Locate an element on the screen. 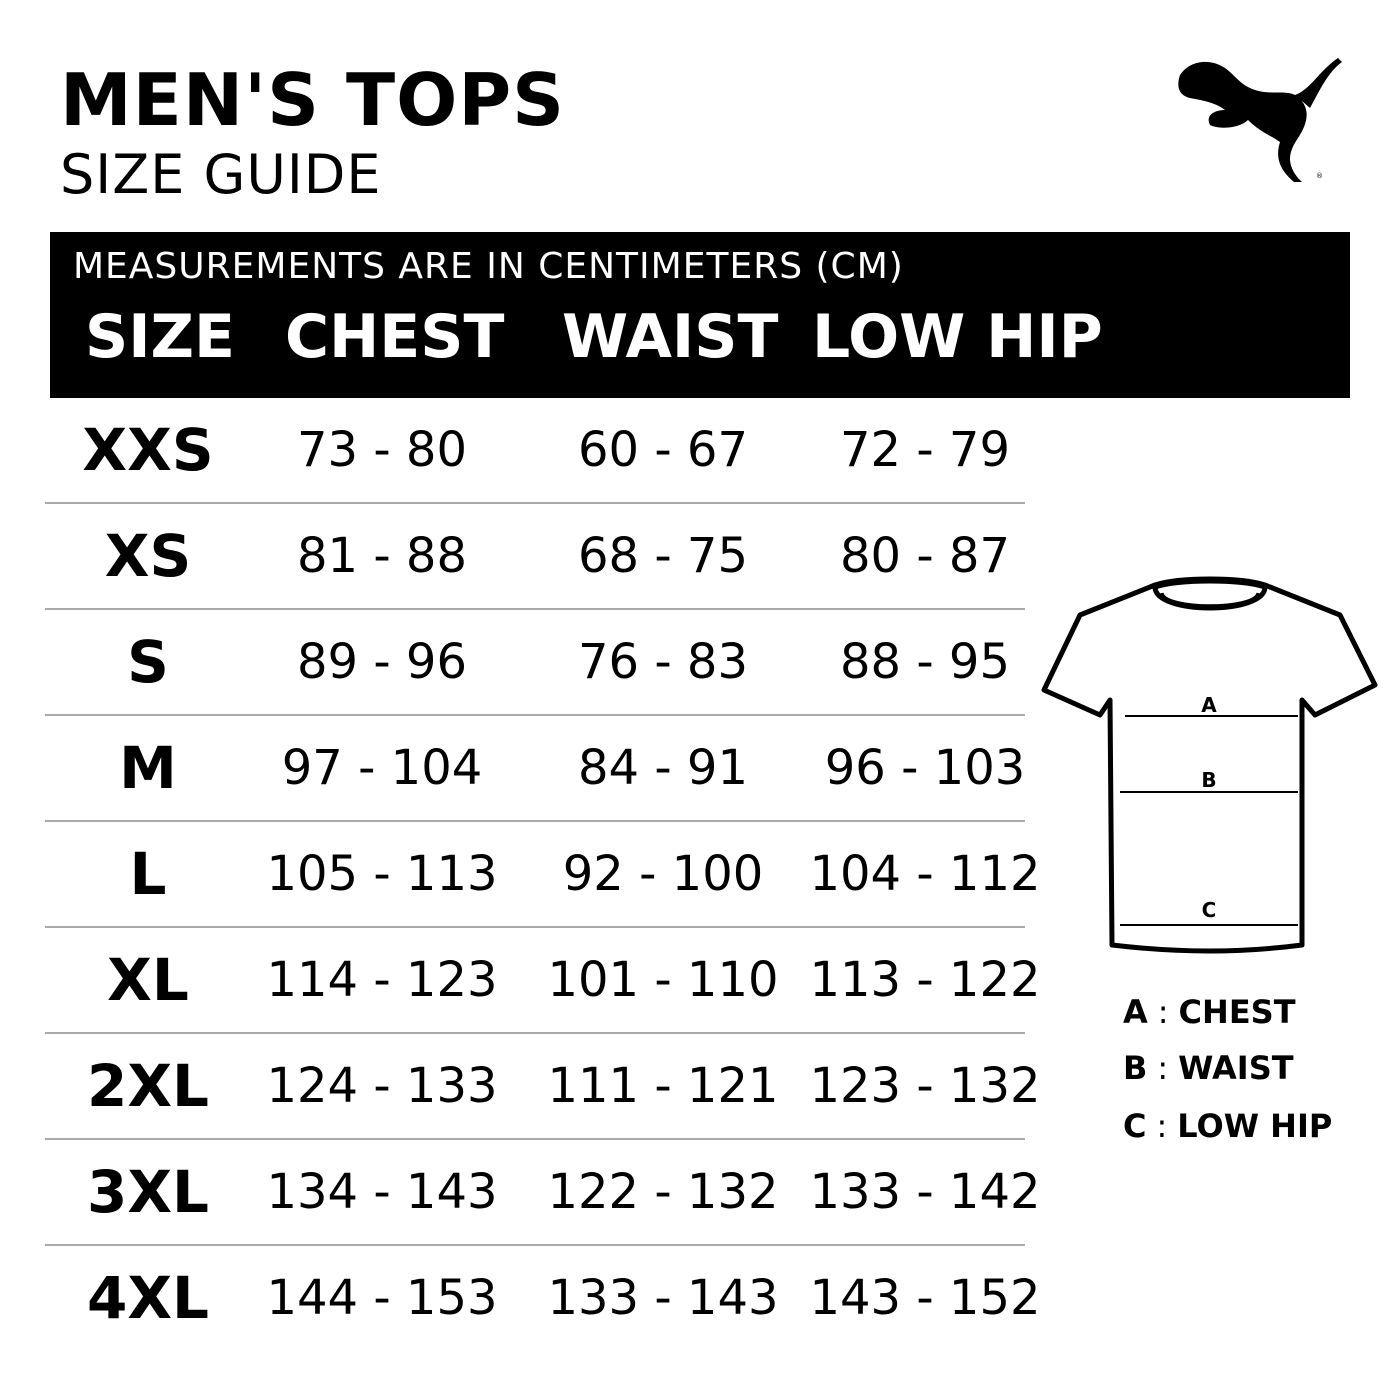 The height and width of the screenshot is (1400, 1400). low-hip-cell: 113 - 122 is located at coordinates (925, 980).